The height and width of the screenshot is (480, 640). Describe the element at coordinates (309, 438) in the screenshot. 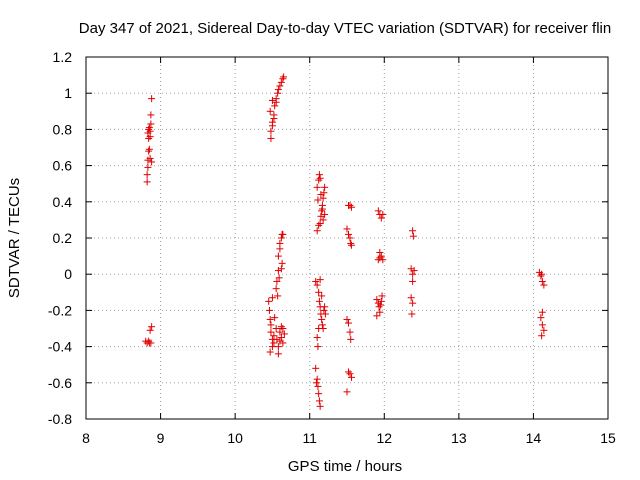

I see `x-tick-label: 11` at that location.